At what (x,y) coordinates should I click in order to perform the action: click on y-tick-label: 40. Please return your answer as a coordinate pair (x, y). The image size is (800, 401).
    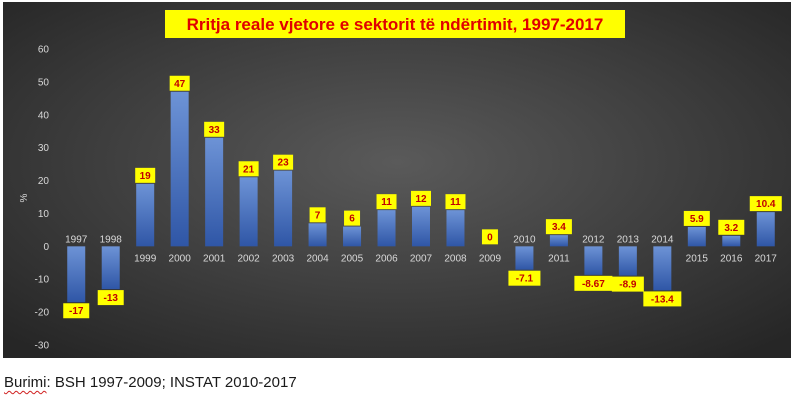
    Looking at the image, I should click on (44, 115).